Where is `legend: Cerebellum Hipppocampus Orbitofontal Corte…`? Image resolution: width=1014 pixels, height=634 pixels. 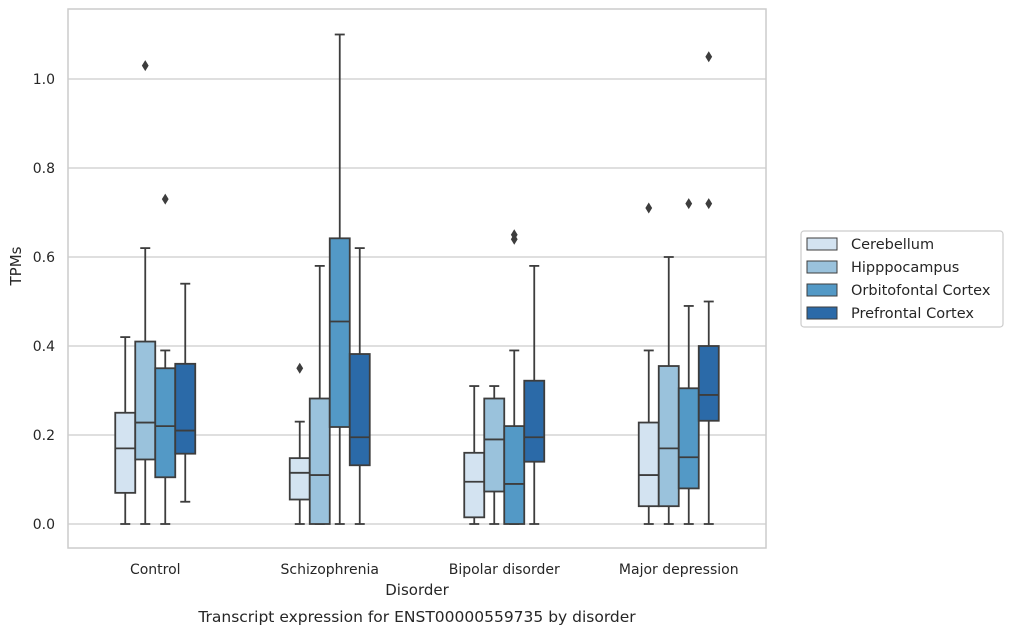
legend: Cerebellum Hipppocampus Orbitofontal Corte… is located at coordinates (902, 279).